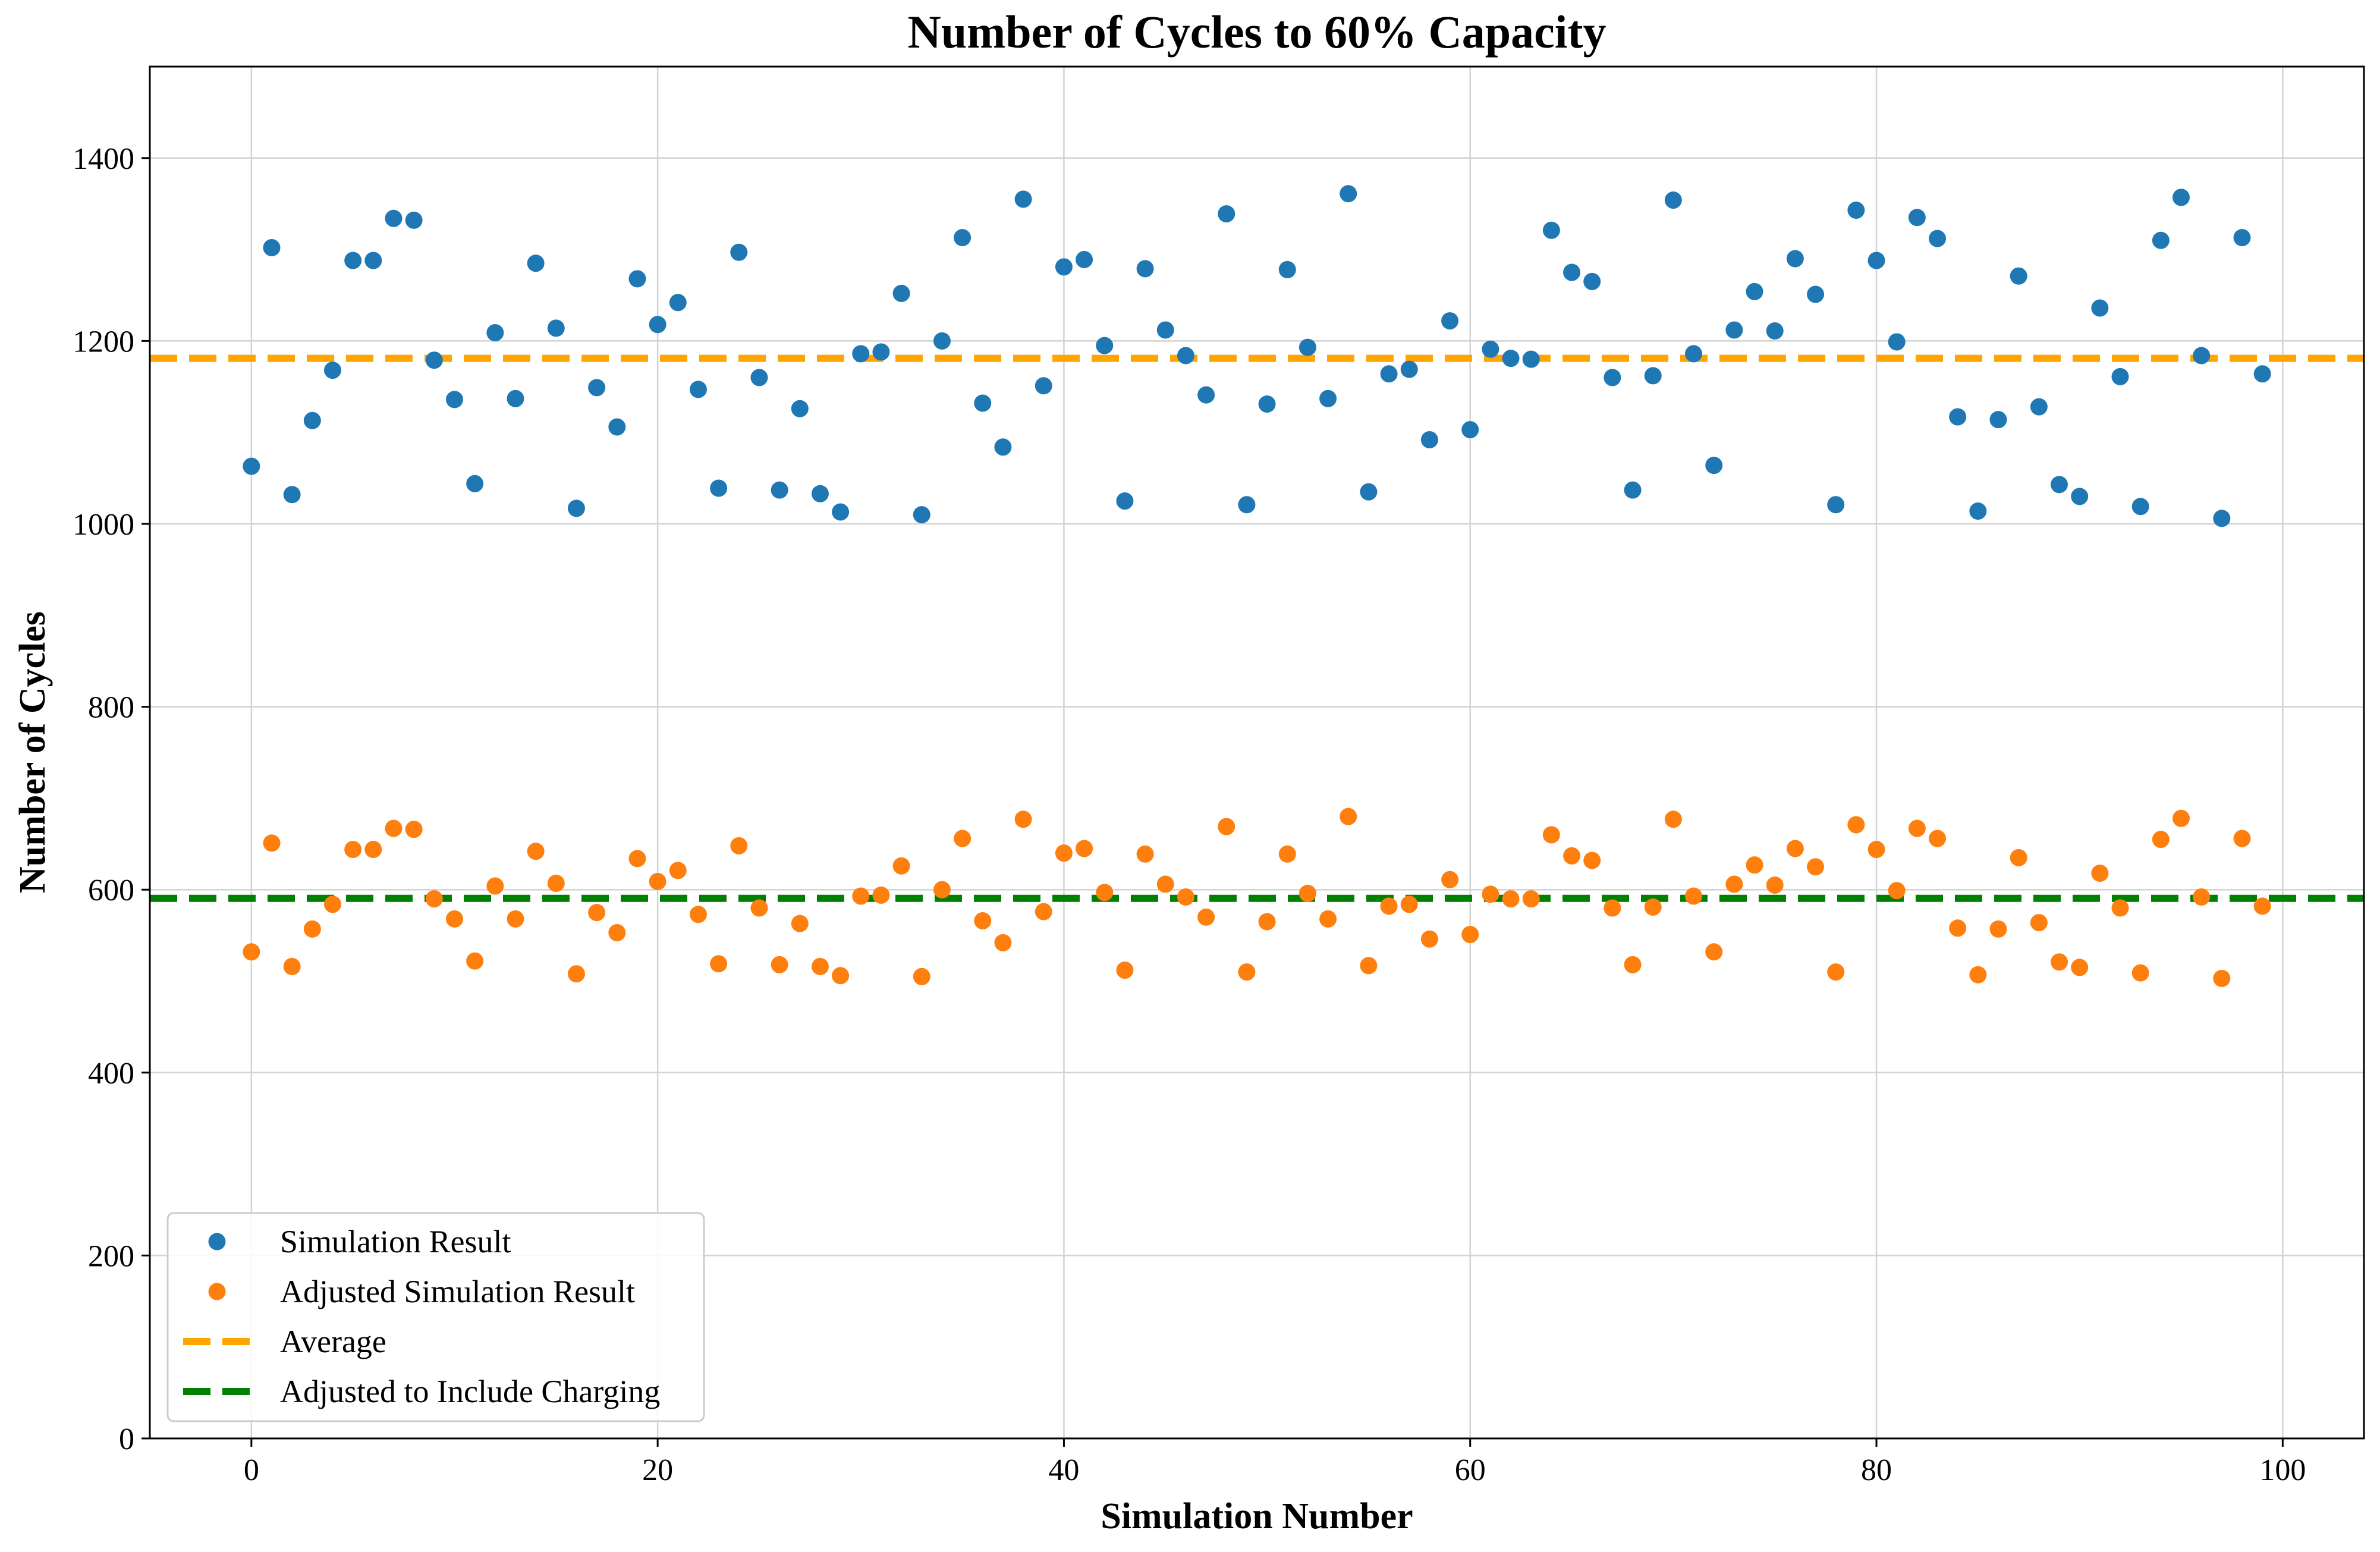 This screenshot has height=1552, width=2380. Describe the element at coordinates (111, 708) in the screenshot. I see `y-tick-label: 800` at that location.